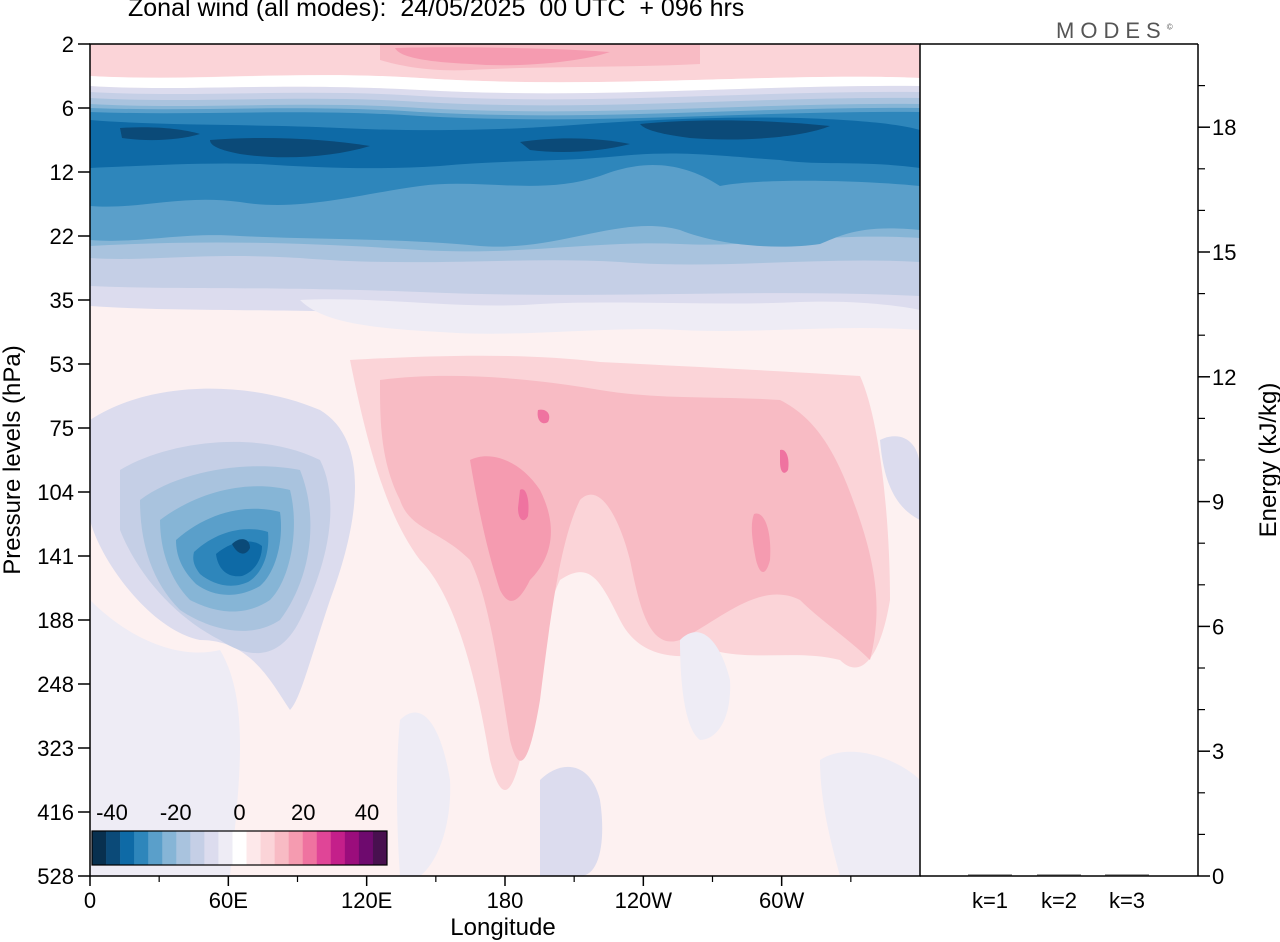 This screenshot has width=1280, height=942. I want to click on energy-bars: k=1 k=2 k=3, so click(1058, 893).